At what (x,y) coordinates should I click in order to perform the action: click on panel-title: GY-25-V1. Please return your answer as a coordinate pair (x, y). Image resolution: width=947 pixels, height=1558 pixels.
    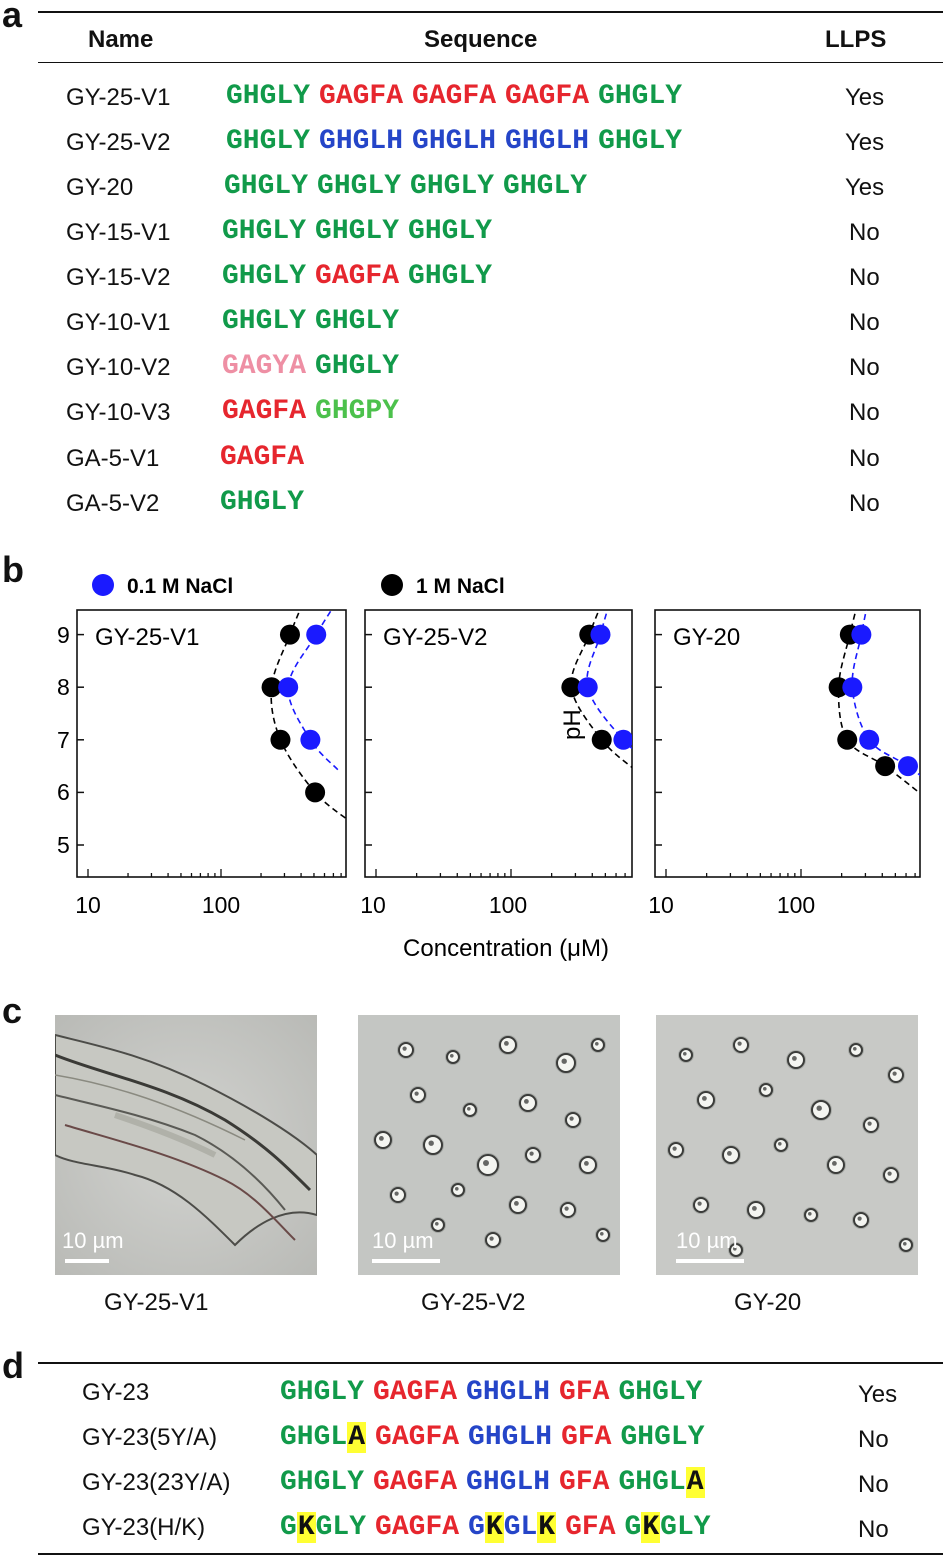
    Looking at the image, I should click on (147, 637).